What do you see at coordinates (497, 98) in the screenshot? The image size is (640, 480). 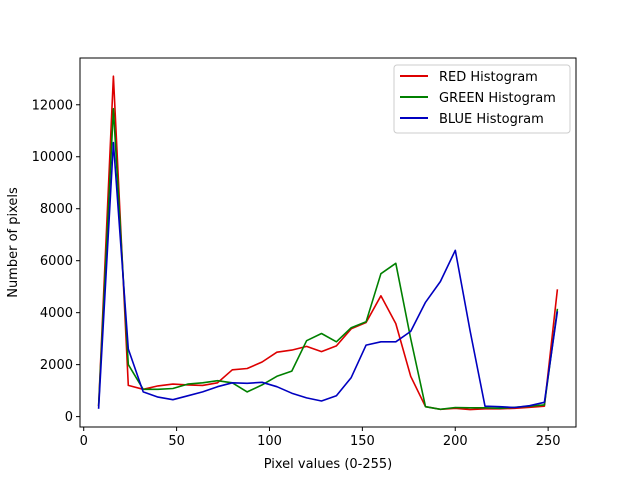 I see `legend-entry-green: GREEN Histogram` at bounding box center [497, 98].